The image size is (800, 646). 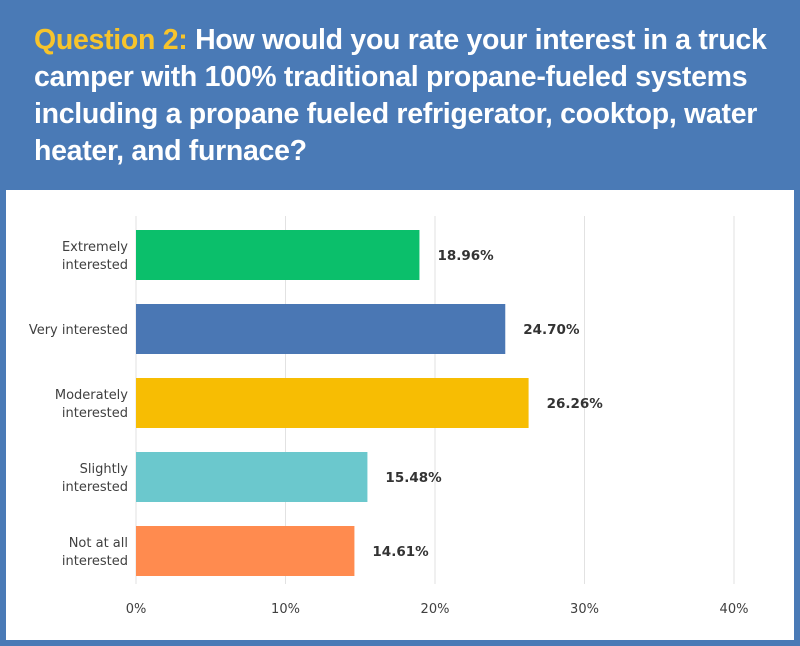 What do you see at coordinates (136, 609) in the screenshot?
I see `x-tick-label: 0%` at bounding box center [136, 609].